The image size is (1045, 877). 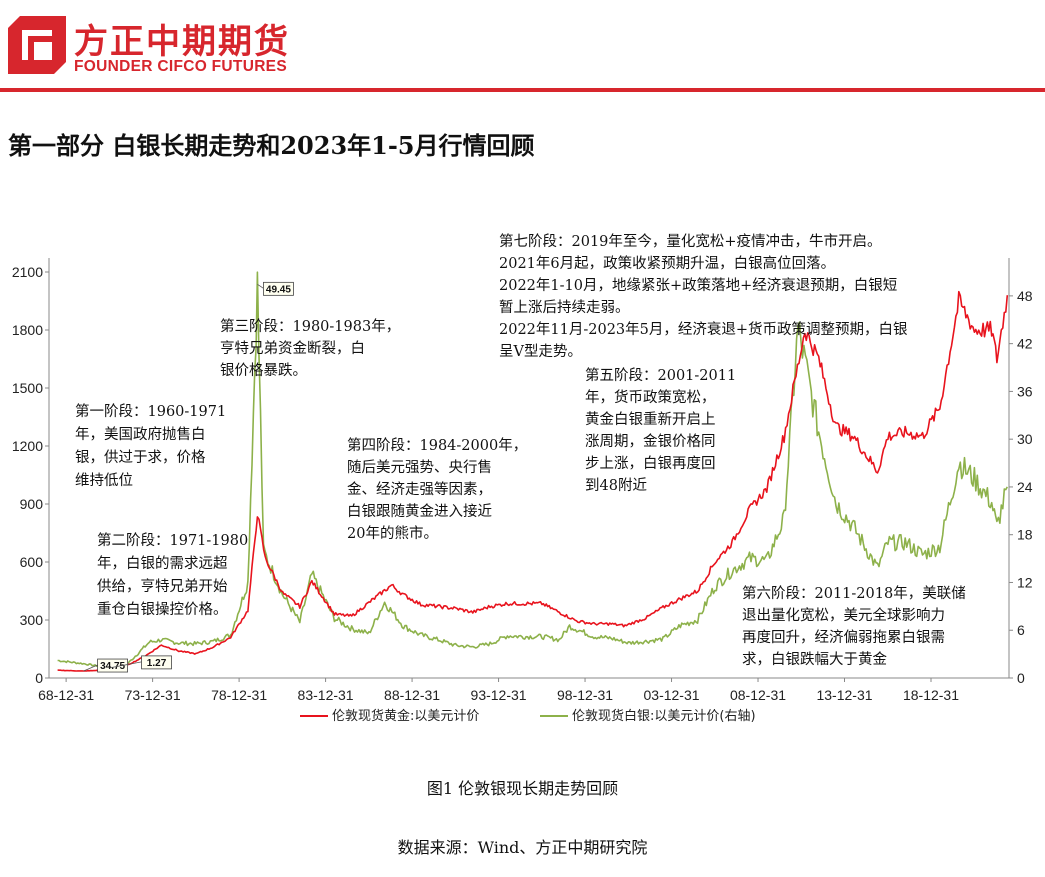 I want to click on x-tick-label: 93-12-31, so click(x=499, y=695).